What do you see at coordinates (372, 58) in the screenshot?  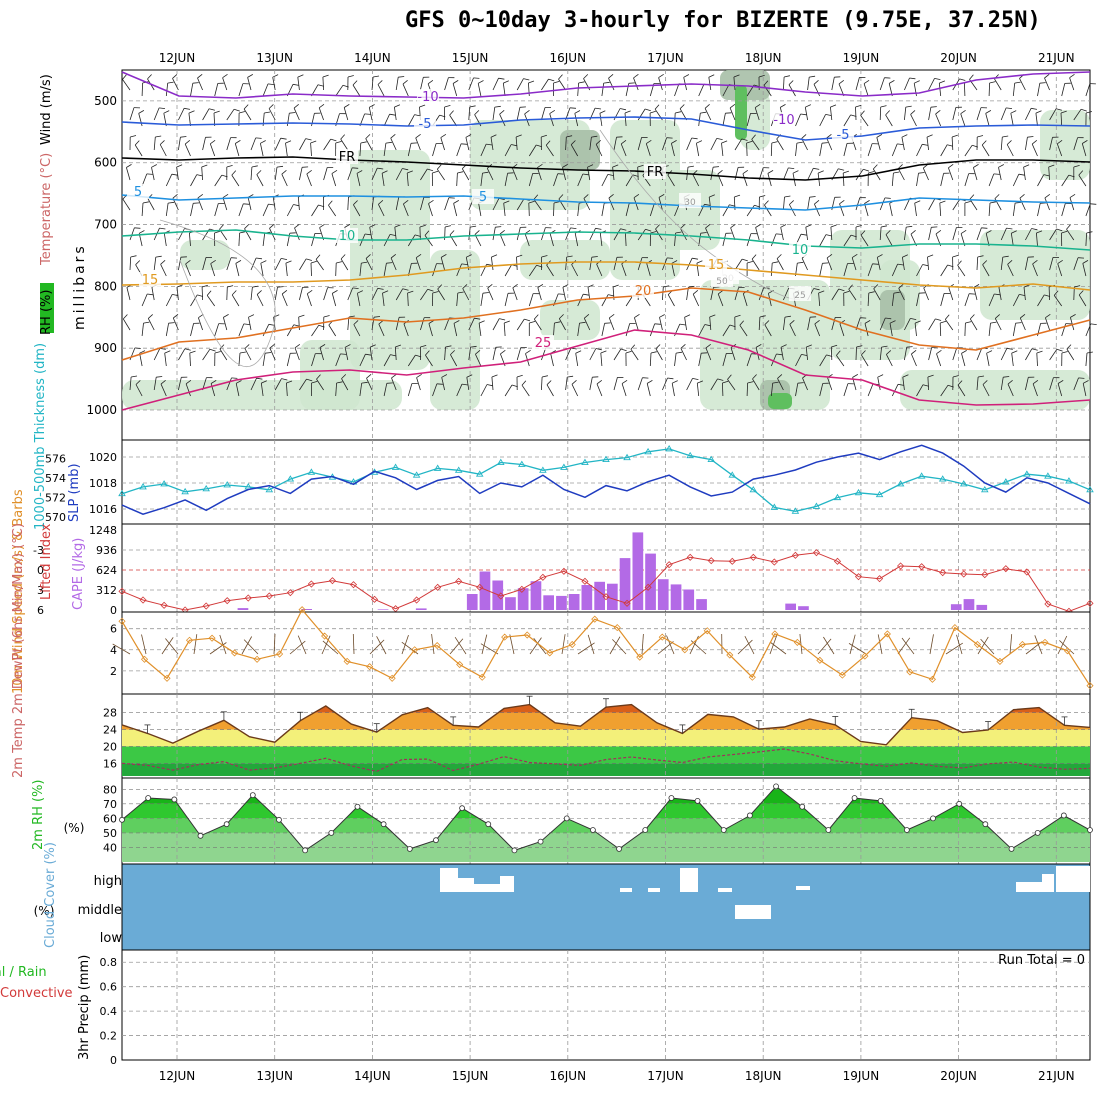 I see `top-date-label: 14JUN` at bounding box center [372, 58].